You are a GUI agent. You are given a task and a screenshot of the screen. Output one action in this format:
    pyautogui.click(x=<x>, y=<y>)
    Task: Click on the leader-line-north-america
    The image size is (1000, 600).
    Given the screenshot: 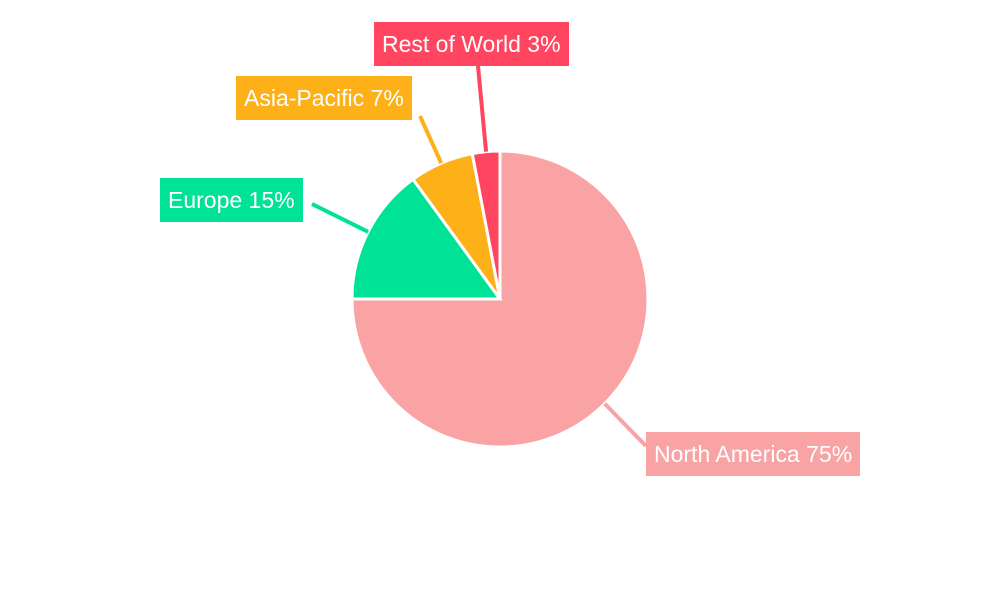 What is the action you would take?
    pyautogui.click(x=625, y=425)
    